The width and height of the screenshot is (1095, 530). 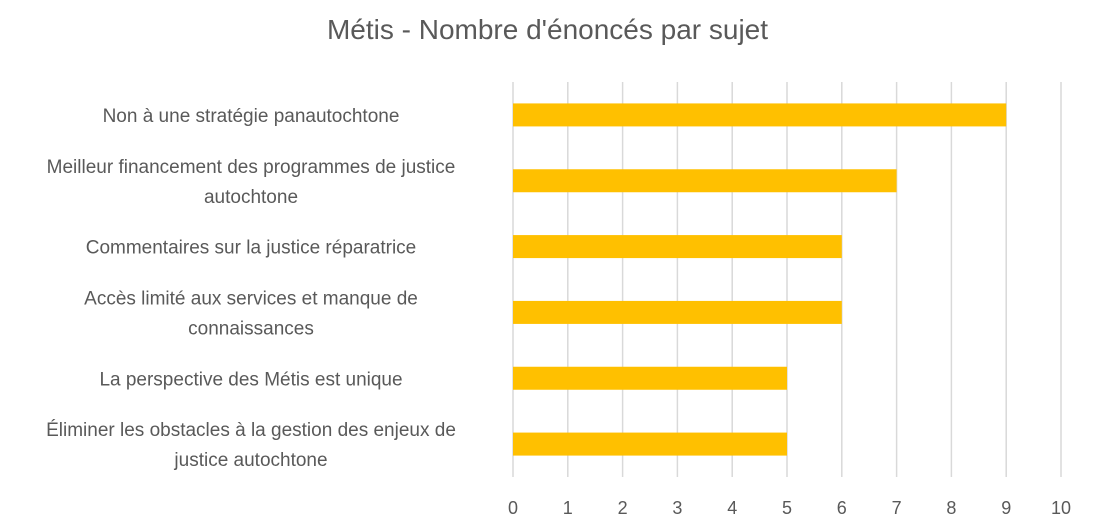 What do you see at coordinates (897, 508) in the screenshot?
I see `x-tick-label: 7` at bounding box center [897, 508].